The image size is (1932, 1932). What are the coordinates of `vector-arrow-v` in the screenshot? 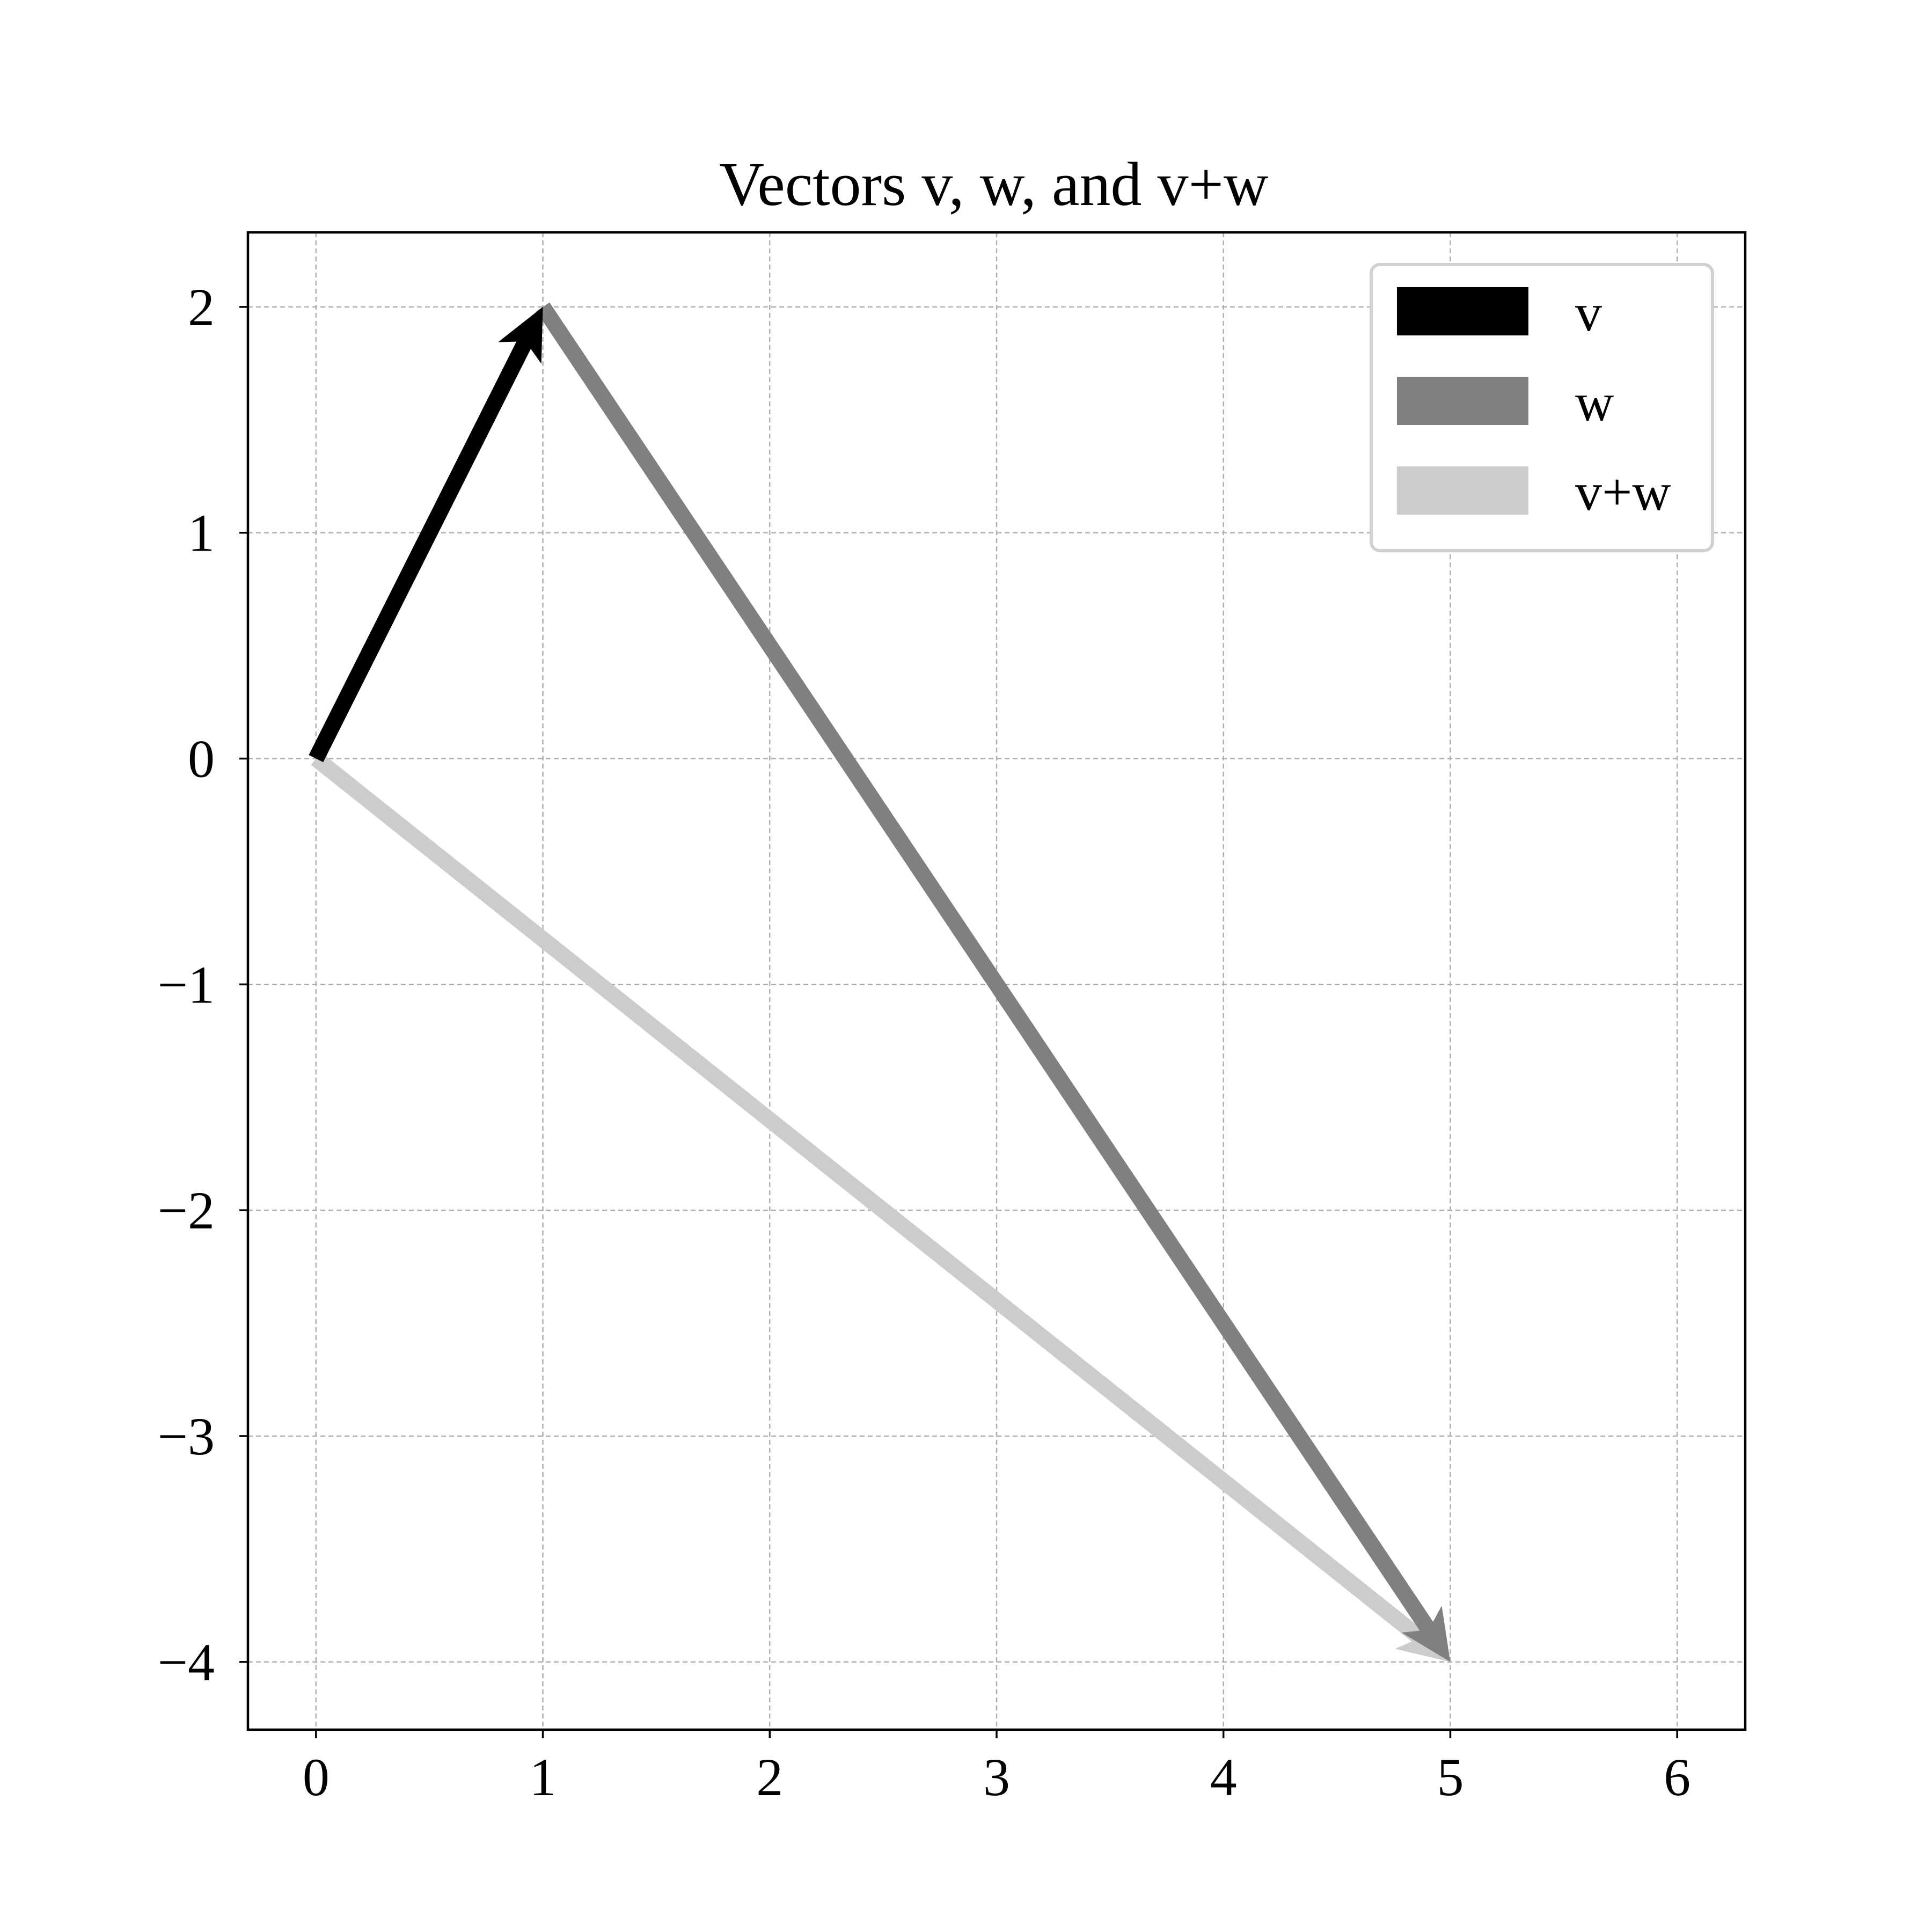 It's located at (426, 534).